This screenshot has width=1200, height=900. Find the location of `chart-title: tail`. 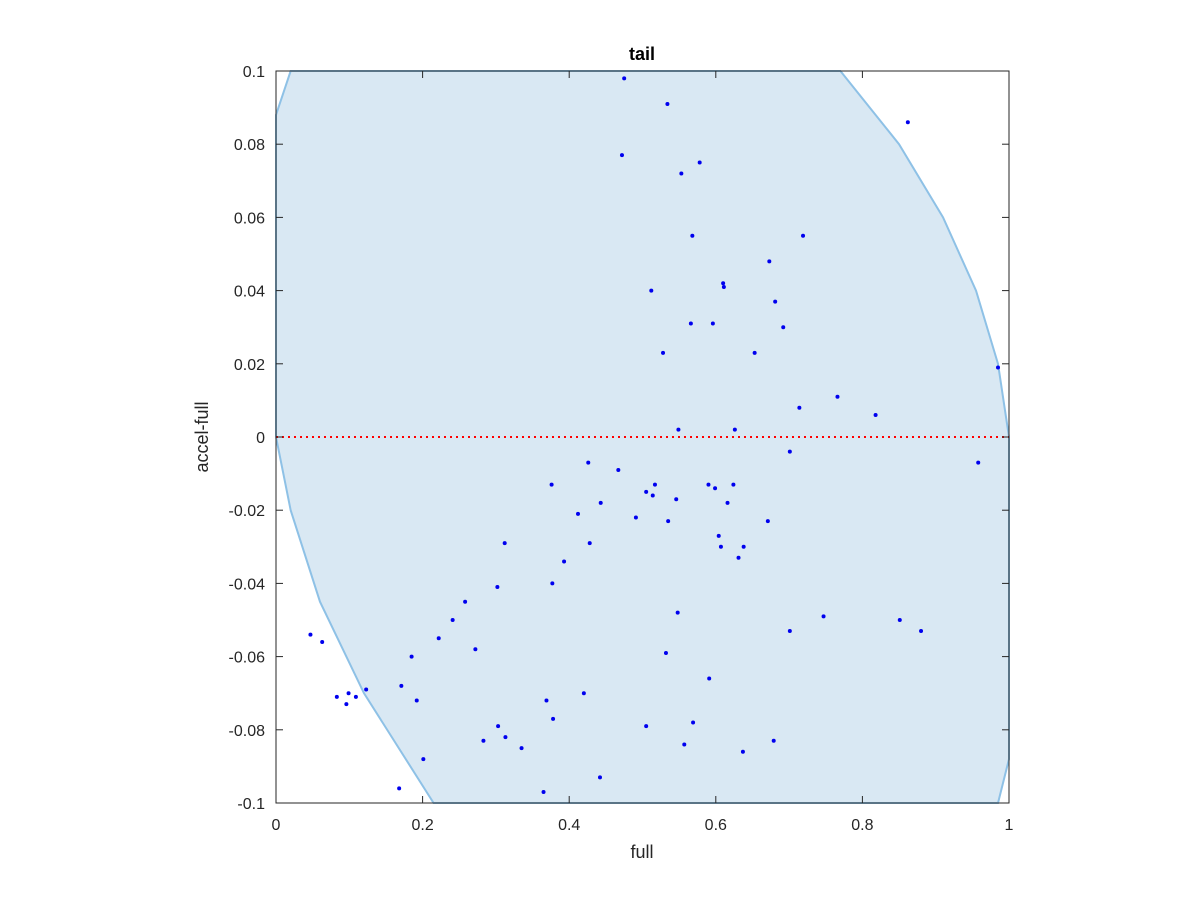

chart-title: tail is located at coordinates (642, 54).